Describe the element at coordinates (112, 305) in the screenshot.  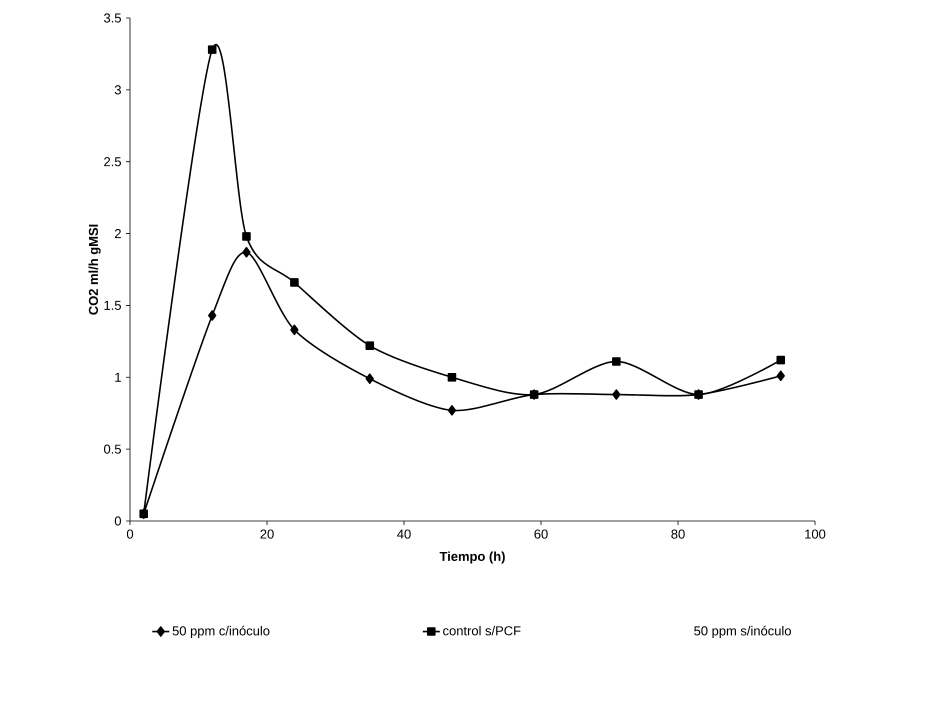
I see `y-tick-label: 1.5` at that location.